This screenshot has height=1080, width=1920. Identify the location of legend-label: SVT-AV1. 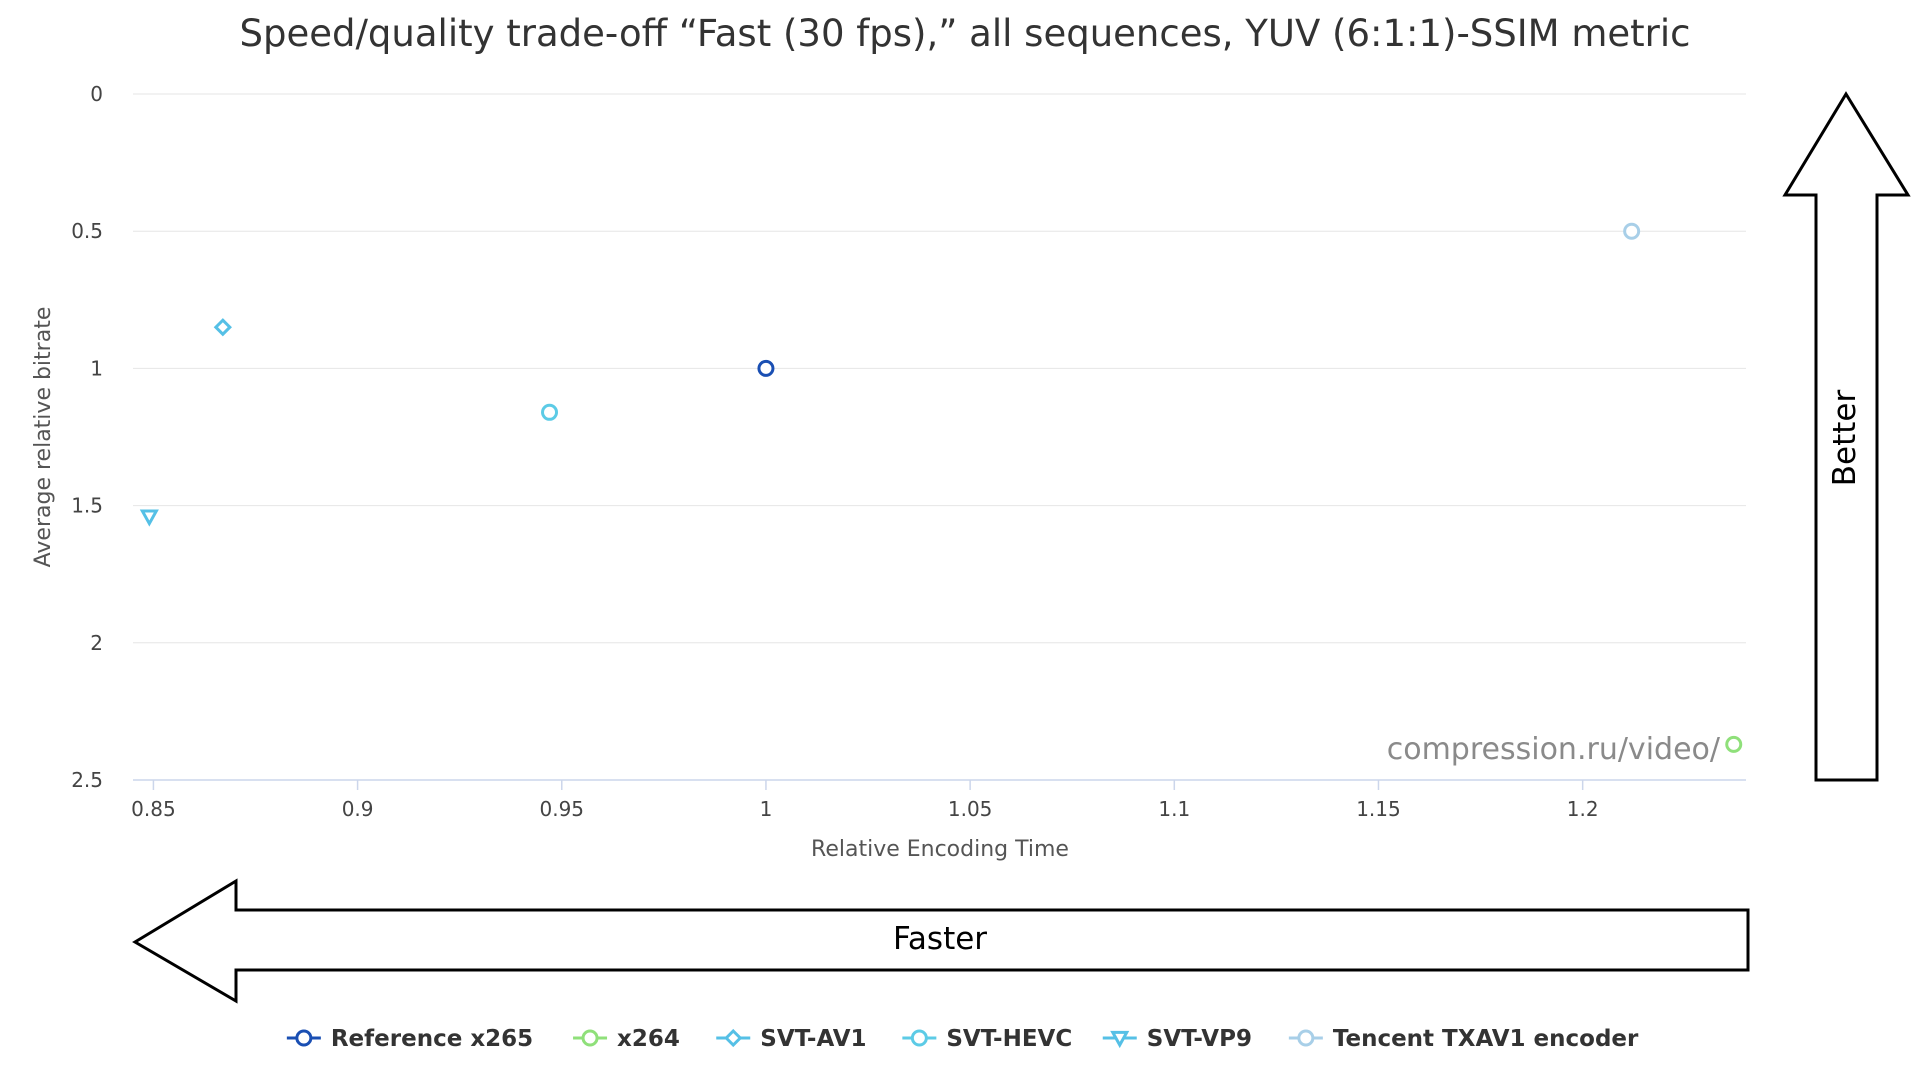
(813, 1039).